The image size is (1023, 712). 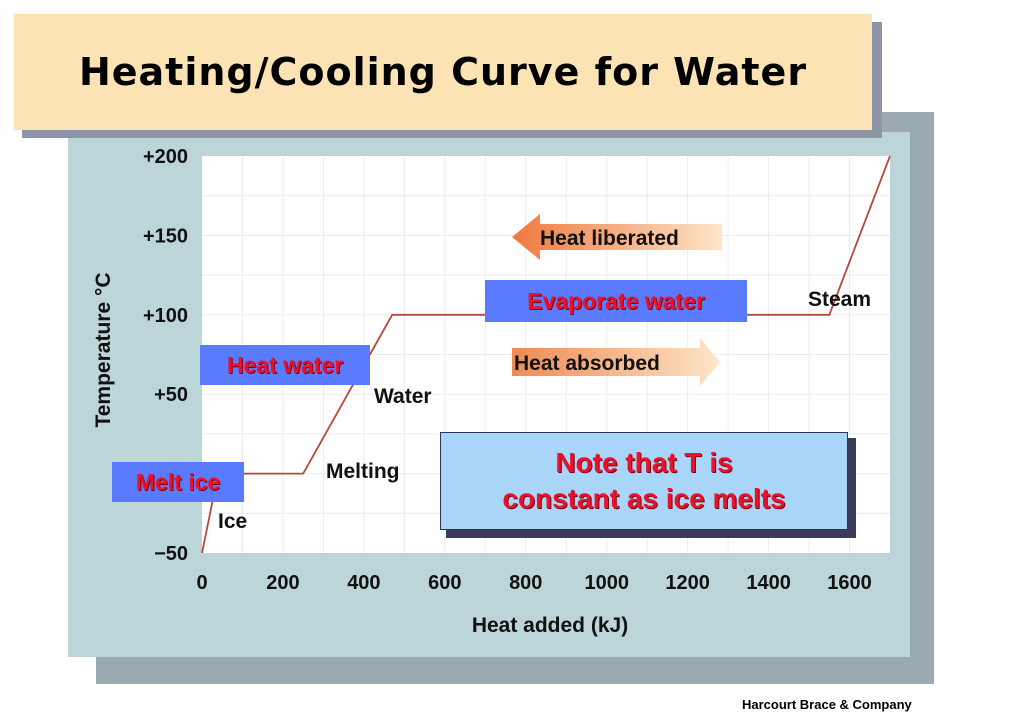 I want to click on x-tick-label: 400, so click(x=363, y=583).